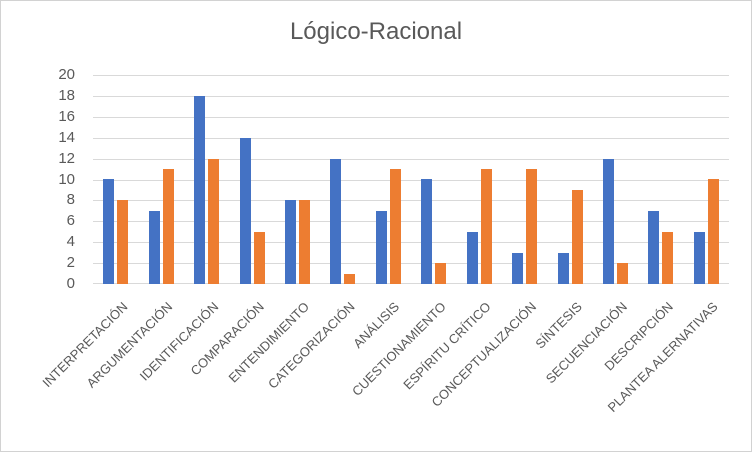  What do you see at coordinates (70, 199) in the screenshot?
I see `y-axis-tick-label: 8` at bounding box center [70, 199].